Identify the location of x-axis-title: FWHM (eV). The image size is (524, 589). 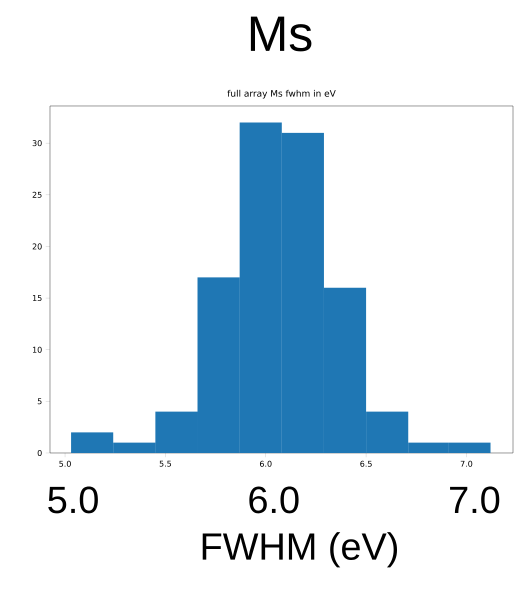
(300, 550).